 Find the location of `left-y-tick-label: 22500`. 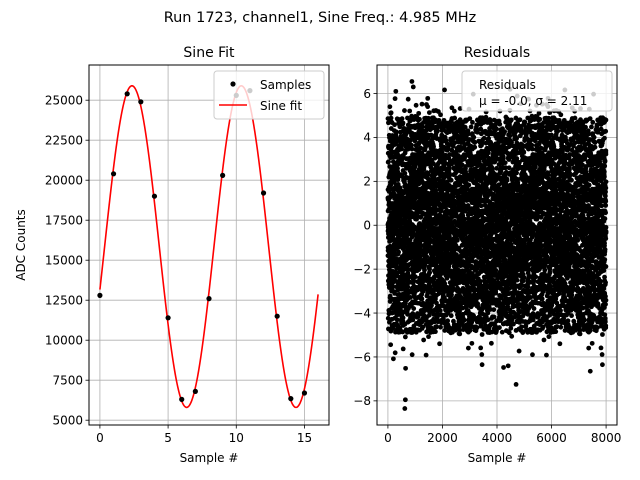

left-y-tick-label: 22500 is located at coordinates (64, 141).